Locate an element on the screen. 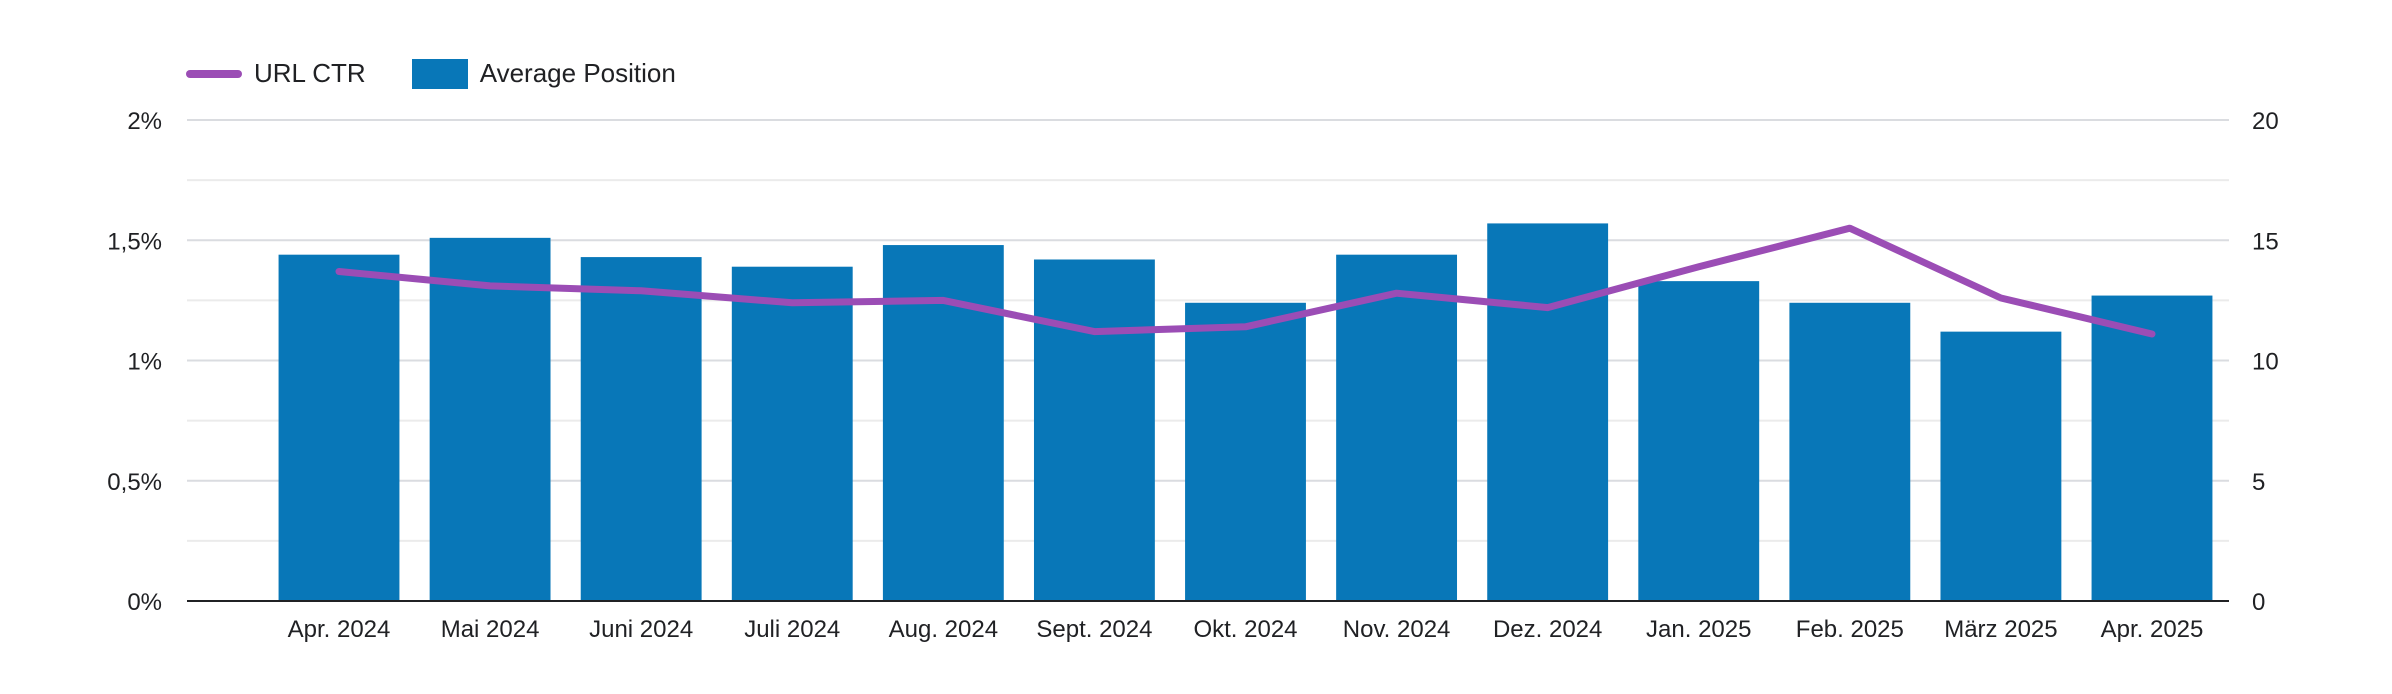  x-axis-tick-label: Feb. 2025 is located at coordinates (1850, 629).